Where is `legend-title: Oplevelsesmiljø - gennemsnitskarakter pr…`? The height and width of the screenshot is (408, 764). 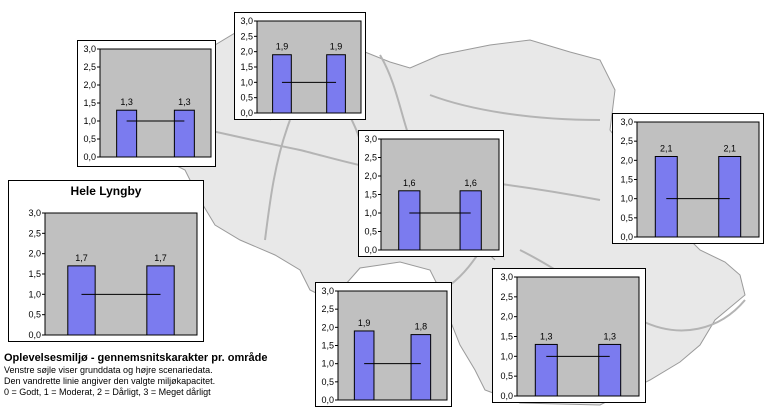
legend-title: Oplevelsesmiljø - gennemsnitskarakter pr… is located at coordinates (136, 358).